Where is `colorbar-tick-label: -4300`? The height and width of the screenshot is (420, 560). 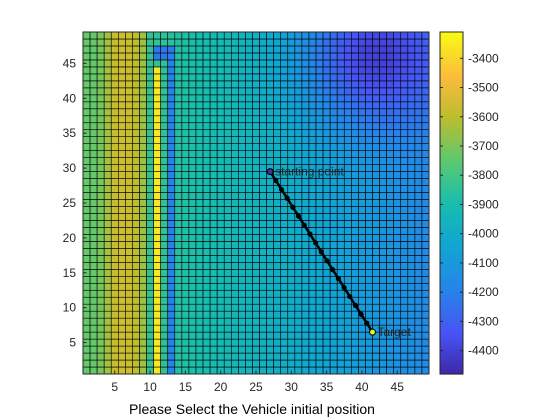 colorbar-tick-label: -4300 is located at coordinates (483, 321).